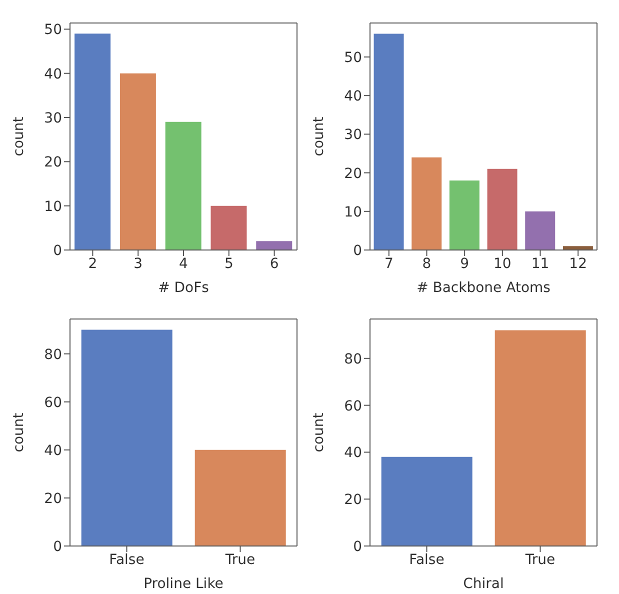 The width and height of the screenshot is (619, 594). What do you see at coordinates (184, 584) in the screenshot?
I see `x-axis-title: Proline Like` at bounding box center [184, 584].